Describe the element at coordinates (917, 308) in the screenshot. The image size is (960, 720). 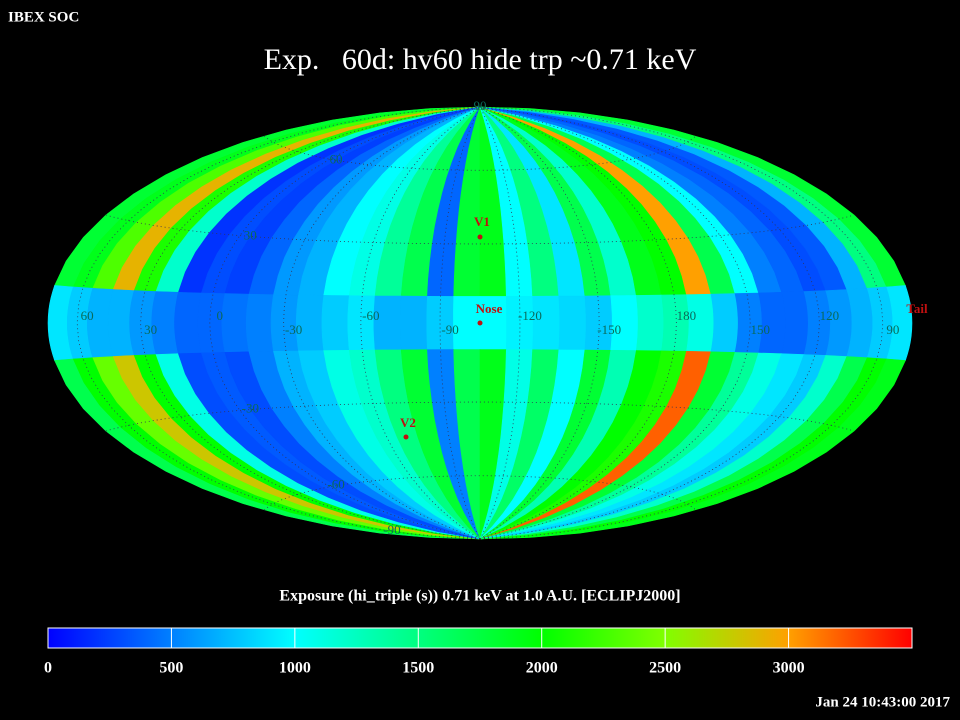
I see `marker-label: Tail` at that location.